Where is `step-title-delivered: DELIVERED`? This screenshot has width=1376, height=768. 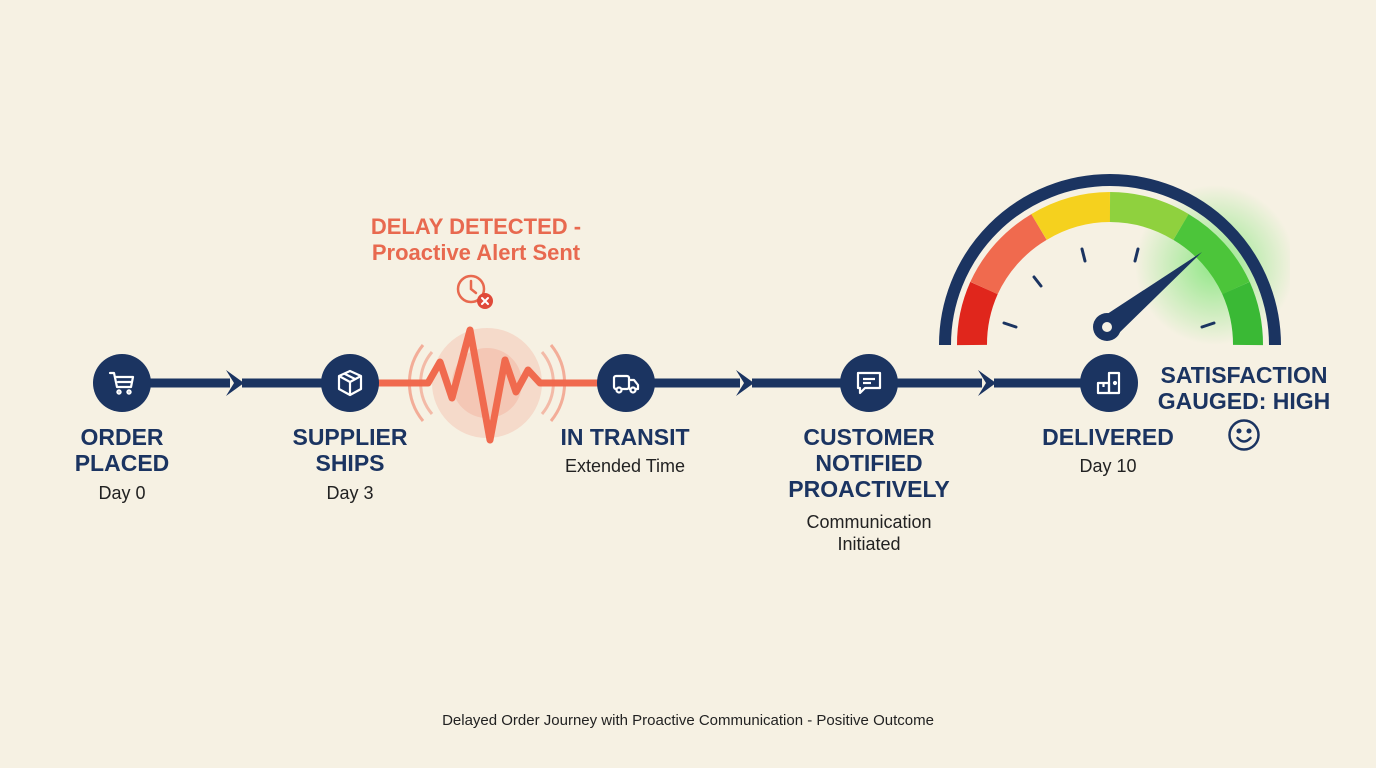
step-title-delivered: DELIVERED is located at coordinates (1108, 437).